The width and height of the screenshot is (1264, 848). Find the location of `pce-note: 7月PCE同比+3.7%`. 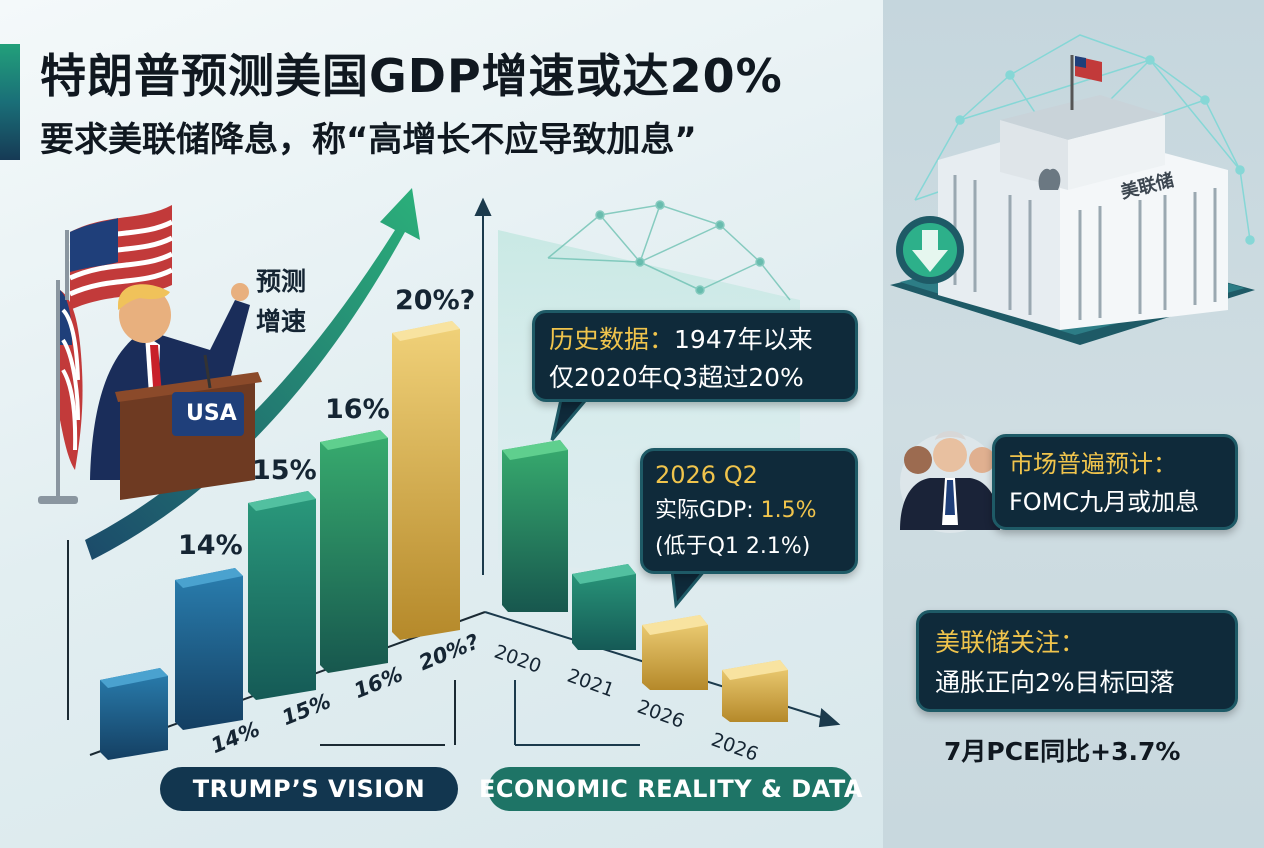

pce-note: 7月PCE同比+3.7% is located at coordinates (1062, 751).